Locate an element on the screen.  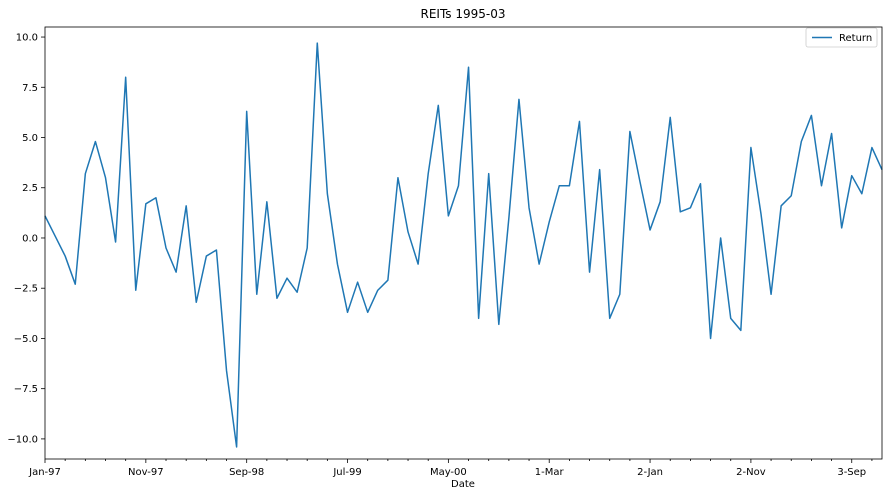
y-tick-label: 5.0 is located at coordinates (30, 138).